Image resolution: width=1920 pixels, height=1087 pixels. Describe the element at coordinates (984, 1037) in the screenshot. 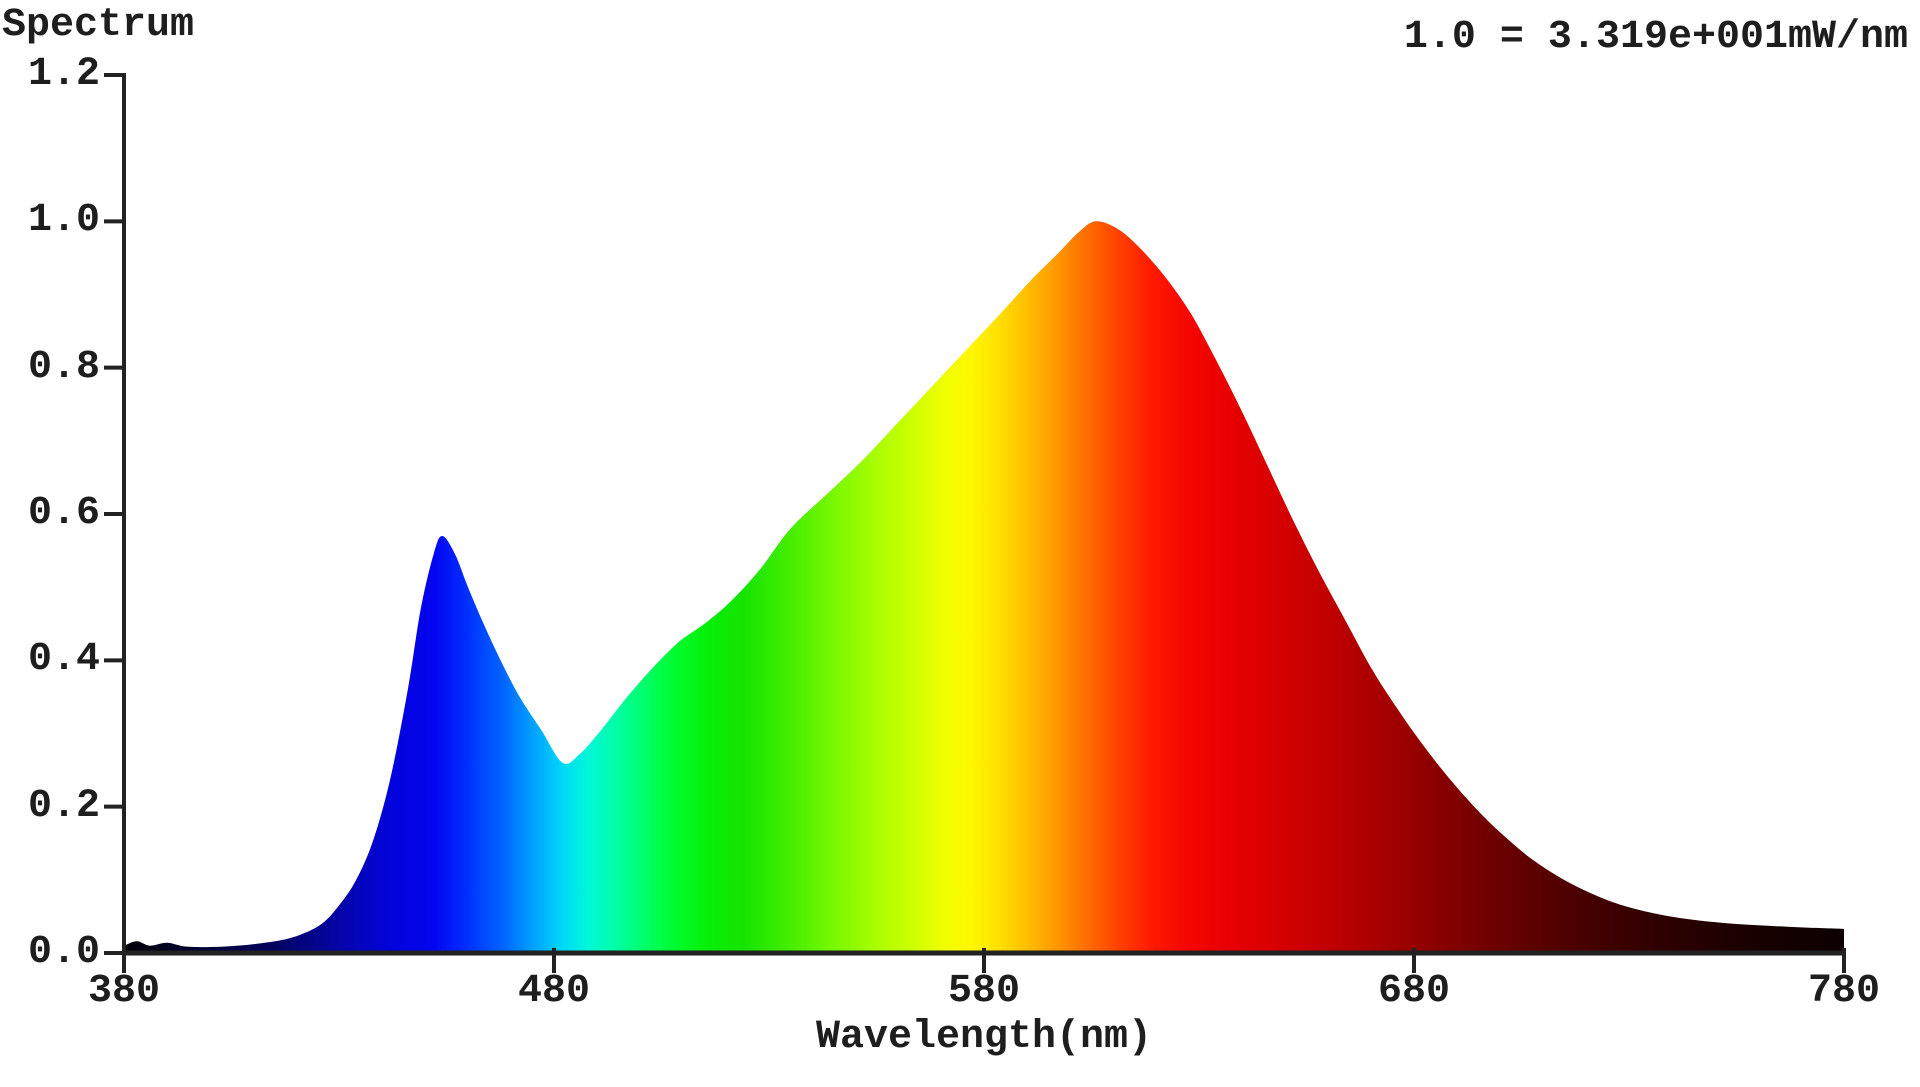

I see `x-axis-label: Wavelength(nm)` at that location.